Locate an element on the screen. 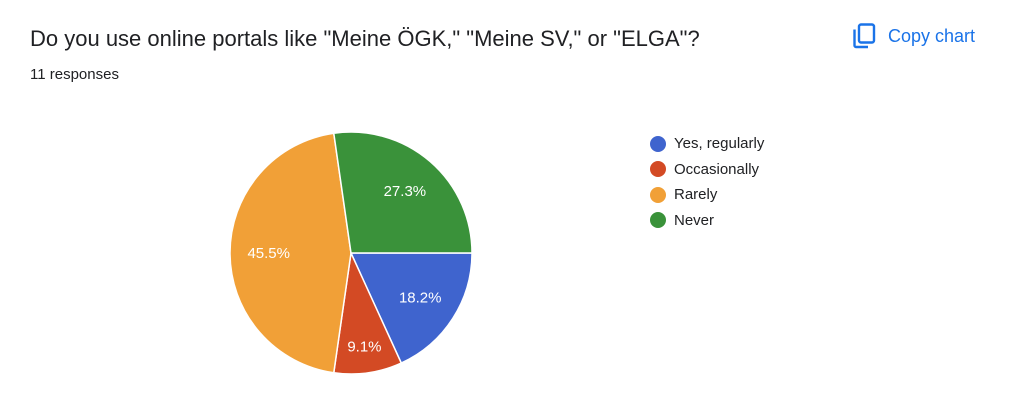  legend-item: Rarely is located at coordinates (707, 195).